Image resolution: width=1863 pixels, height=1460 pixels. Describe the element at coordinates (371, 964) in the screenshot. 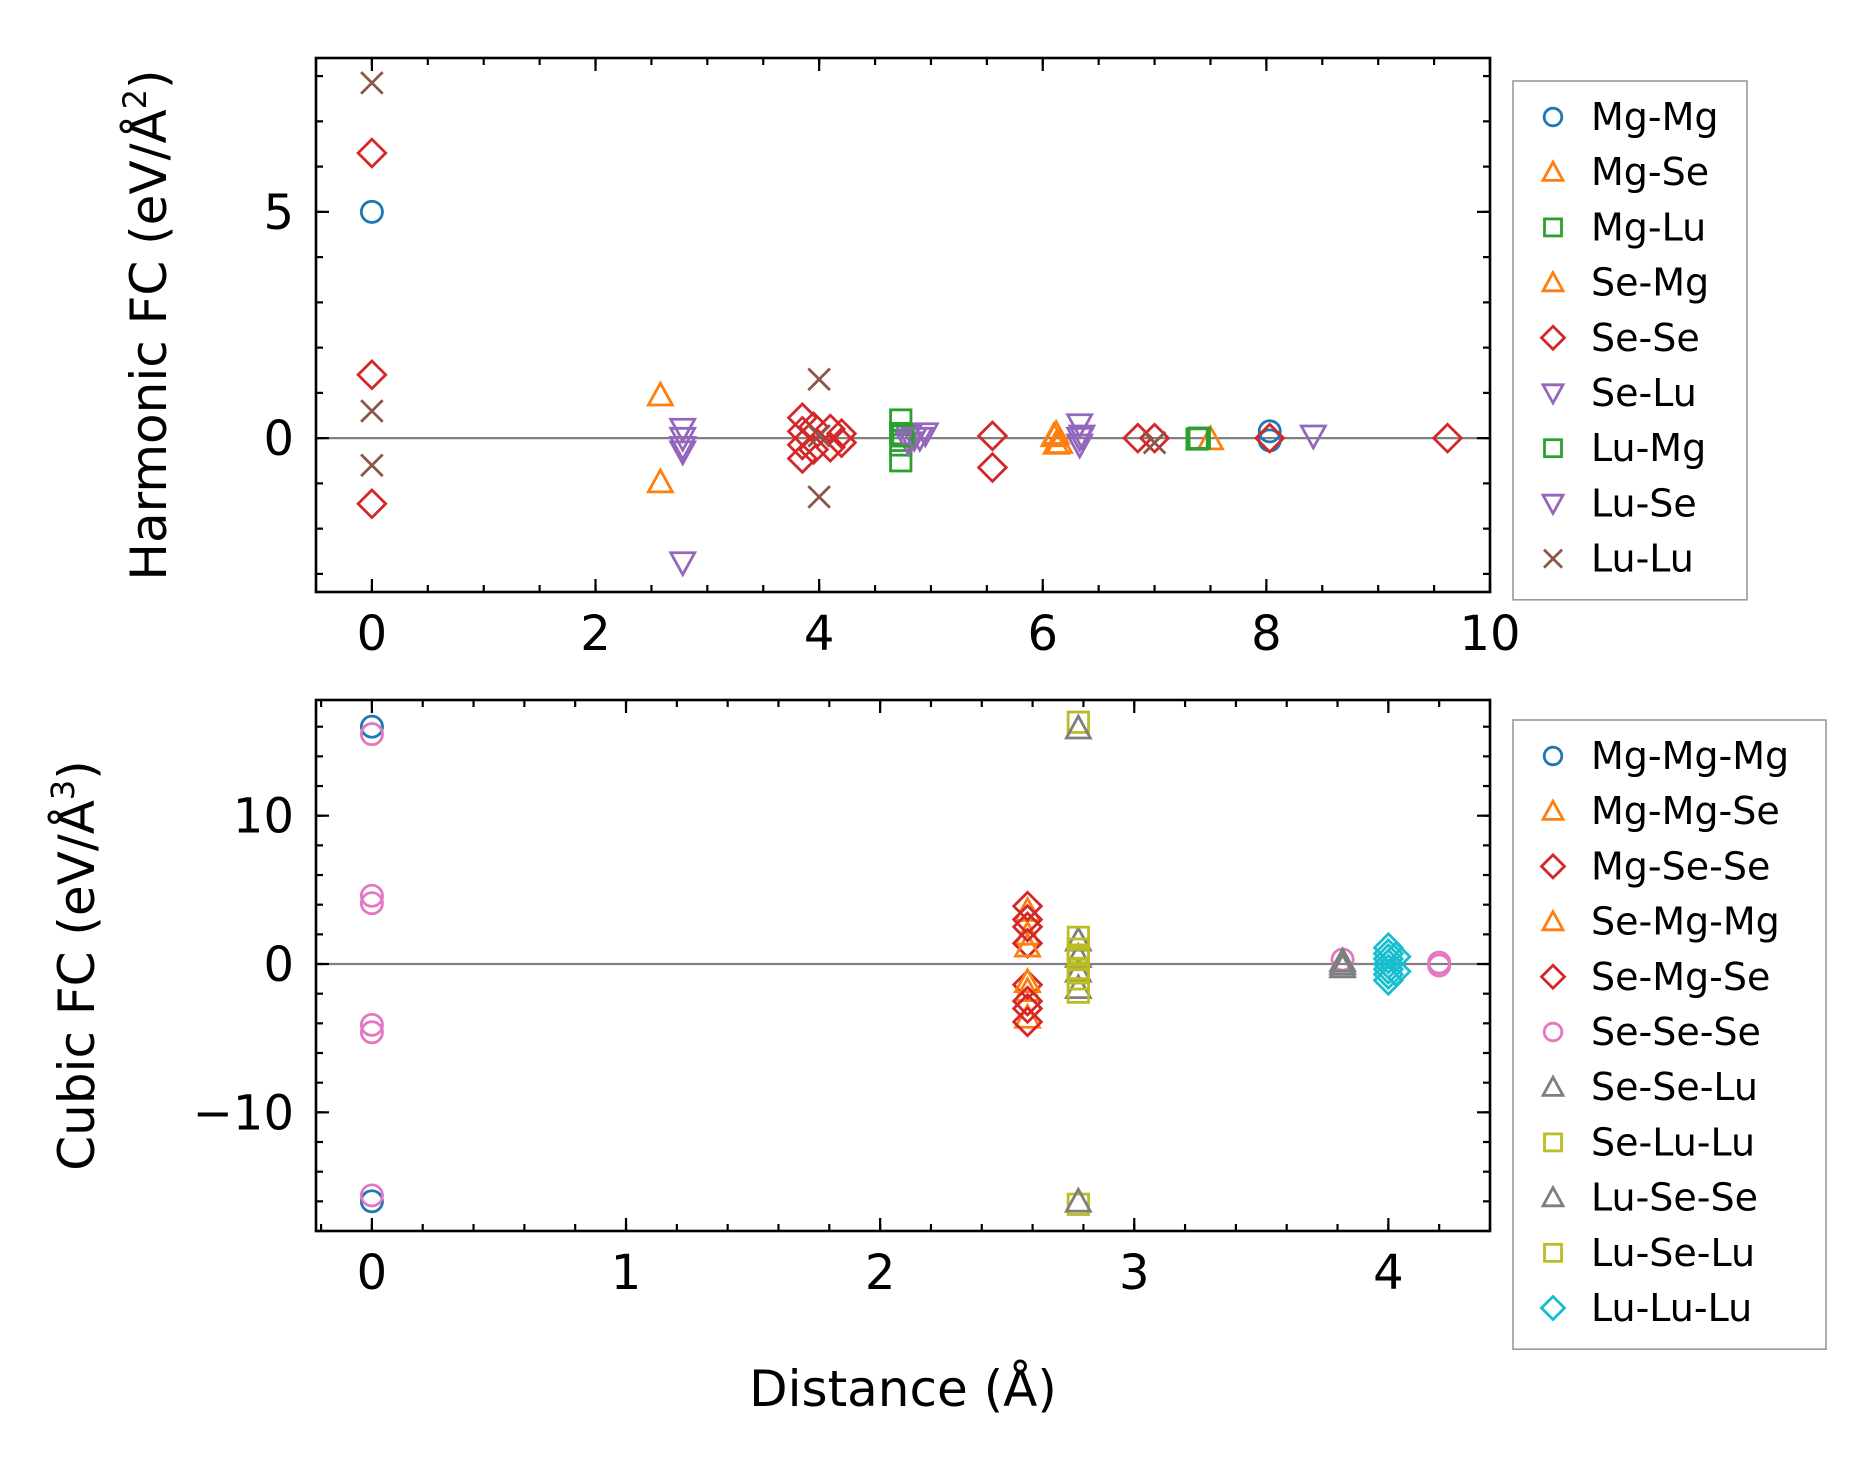

I see `series-mg-mg-mg` at that location.